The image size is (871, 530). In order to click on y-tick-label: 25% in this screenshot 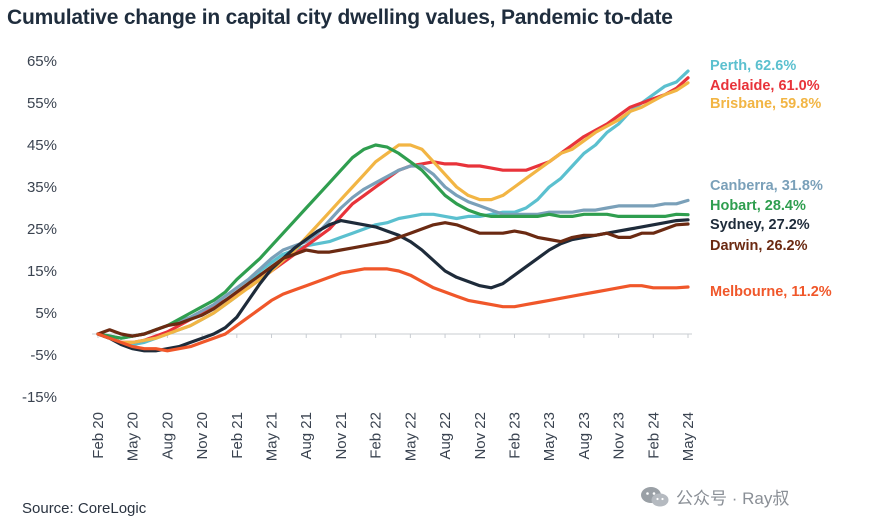, I will do `click(42, 229)`.